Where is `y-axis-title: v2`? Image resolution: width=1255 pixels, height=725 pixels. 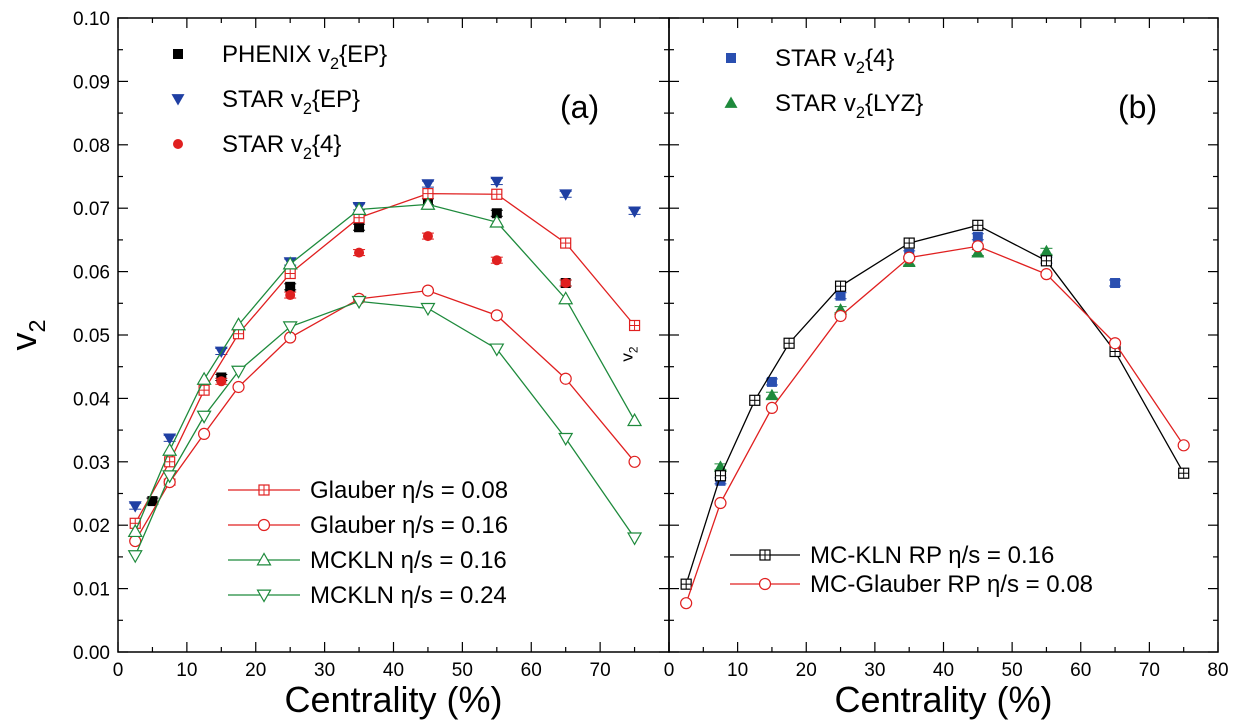 y-axis-title: v2 is located at coordinates (26, 334).